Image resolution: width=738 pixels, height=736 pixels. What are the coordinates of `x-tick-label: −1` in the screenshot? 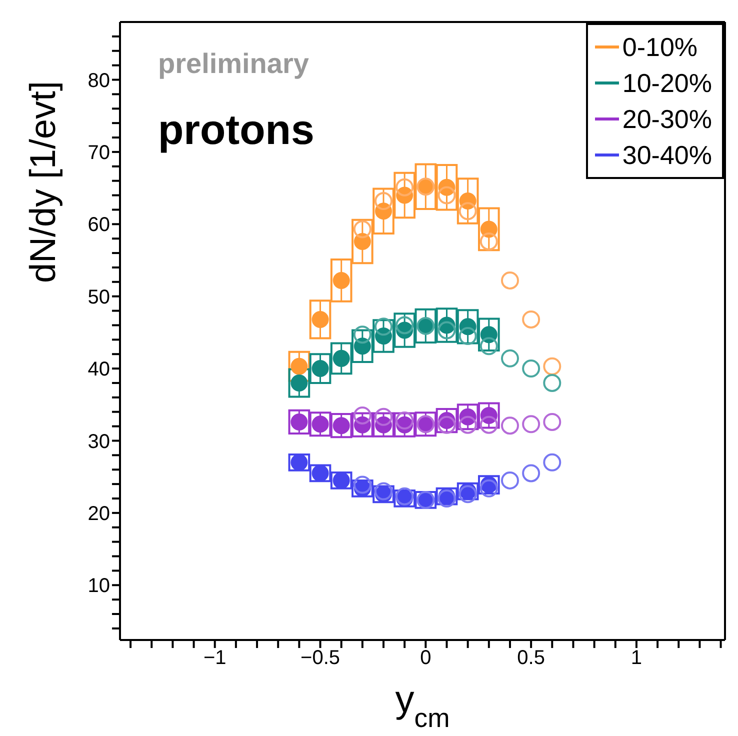 It's located at (214, 658).